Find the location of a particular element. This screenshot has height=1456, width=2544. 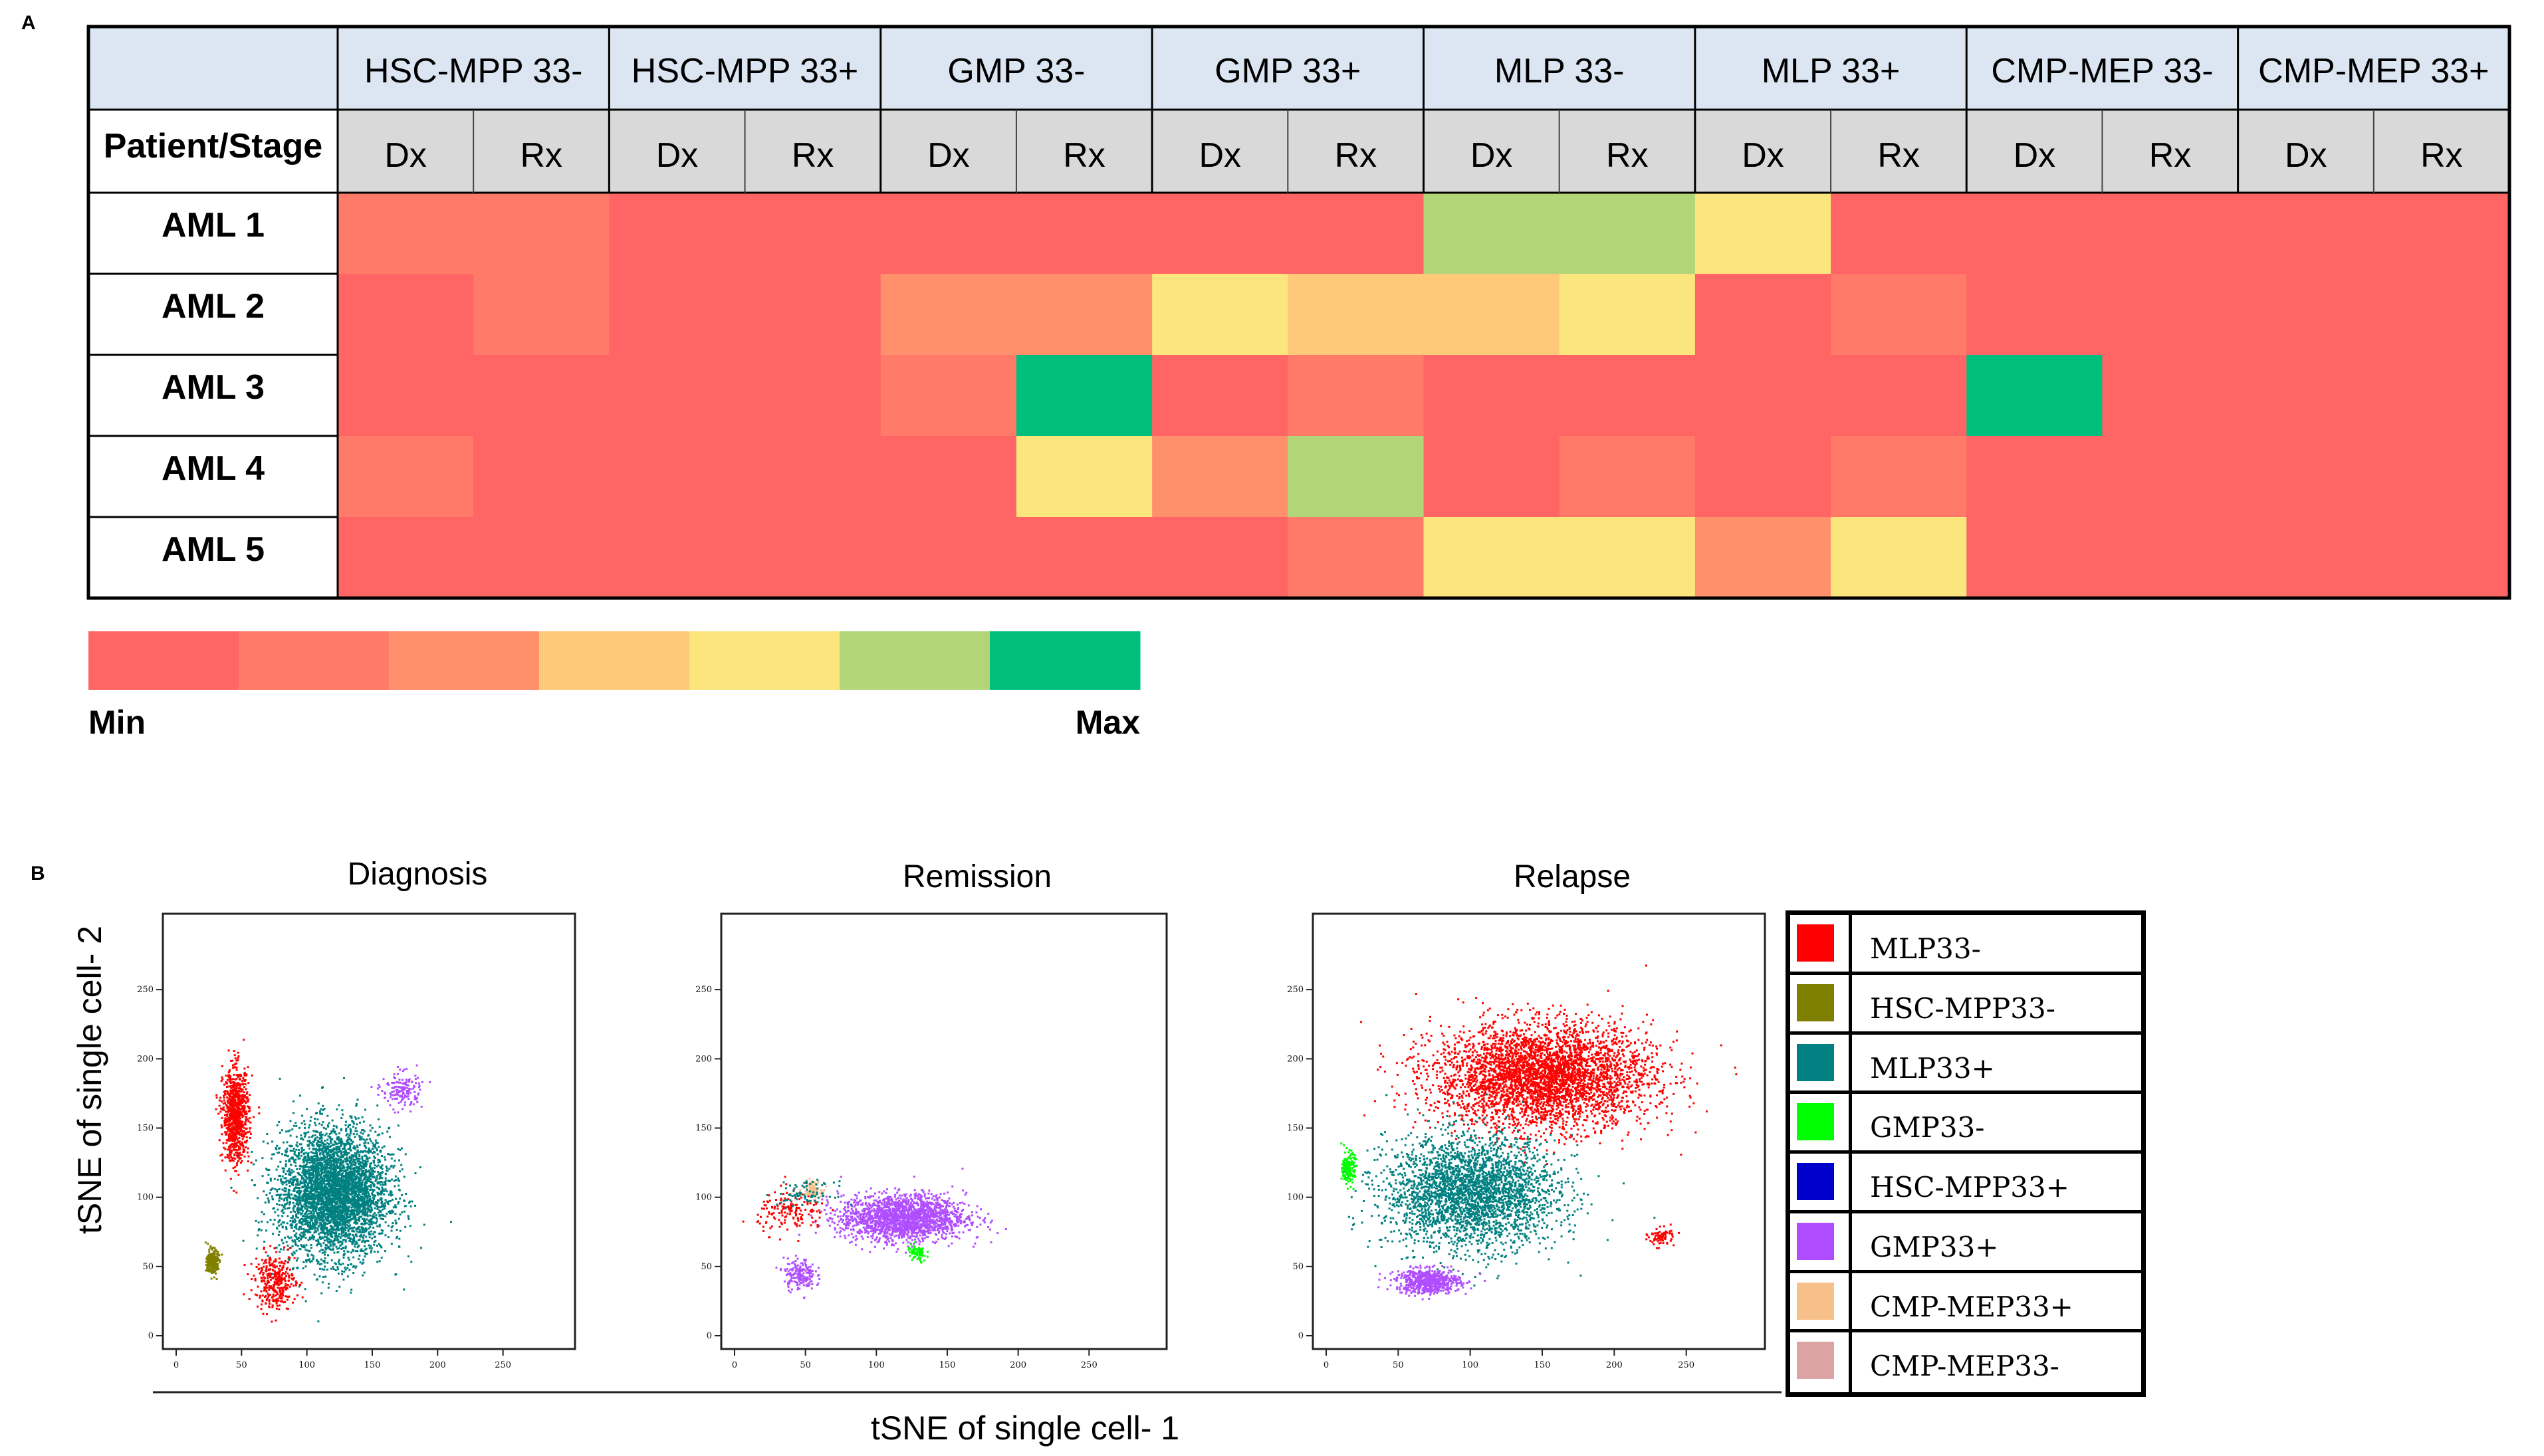

legend-label: GMP33+ is located at coordinates (1935, 1246).